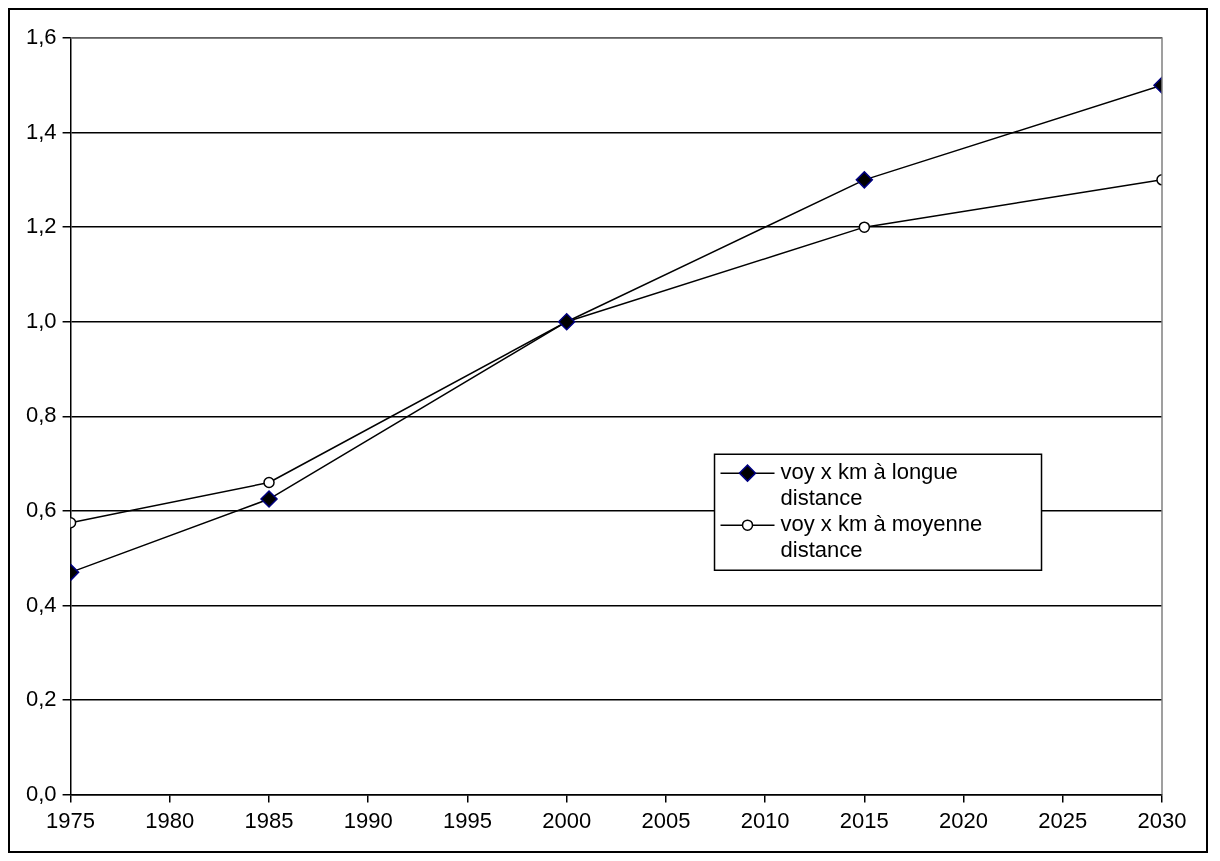 This screenshot has width=1220, height=861. I want to click on y-tick-label: 0,2, so click(41, 699).